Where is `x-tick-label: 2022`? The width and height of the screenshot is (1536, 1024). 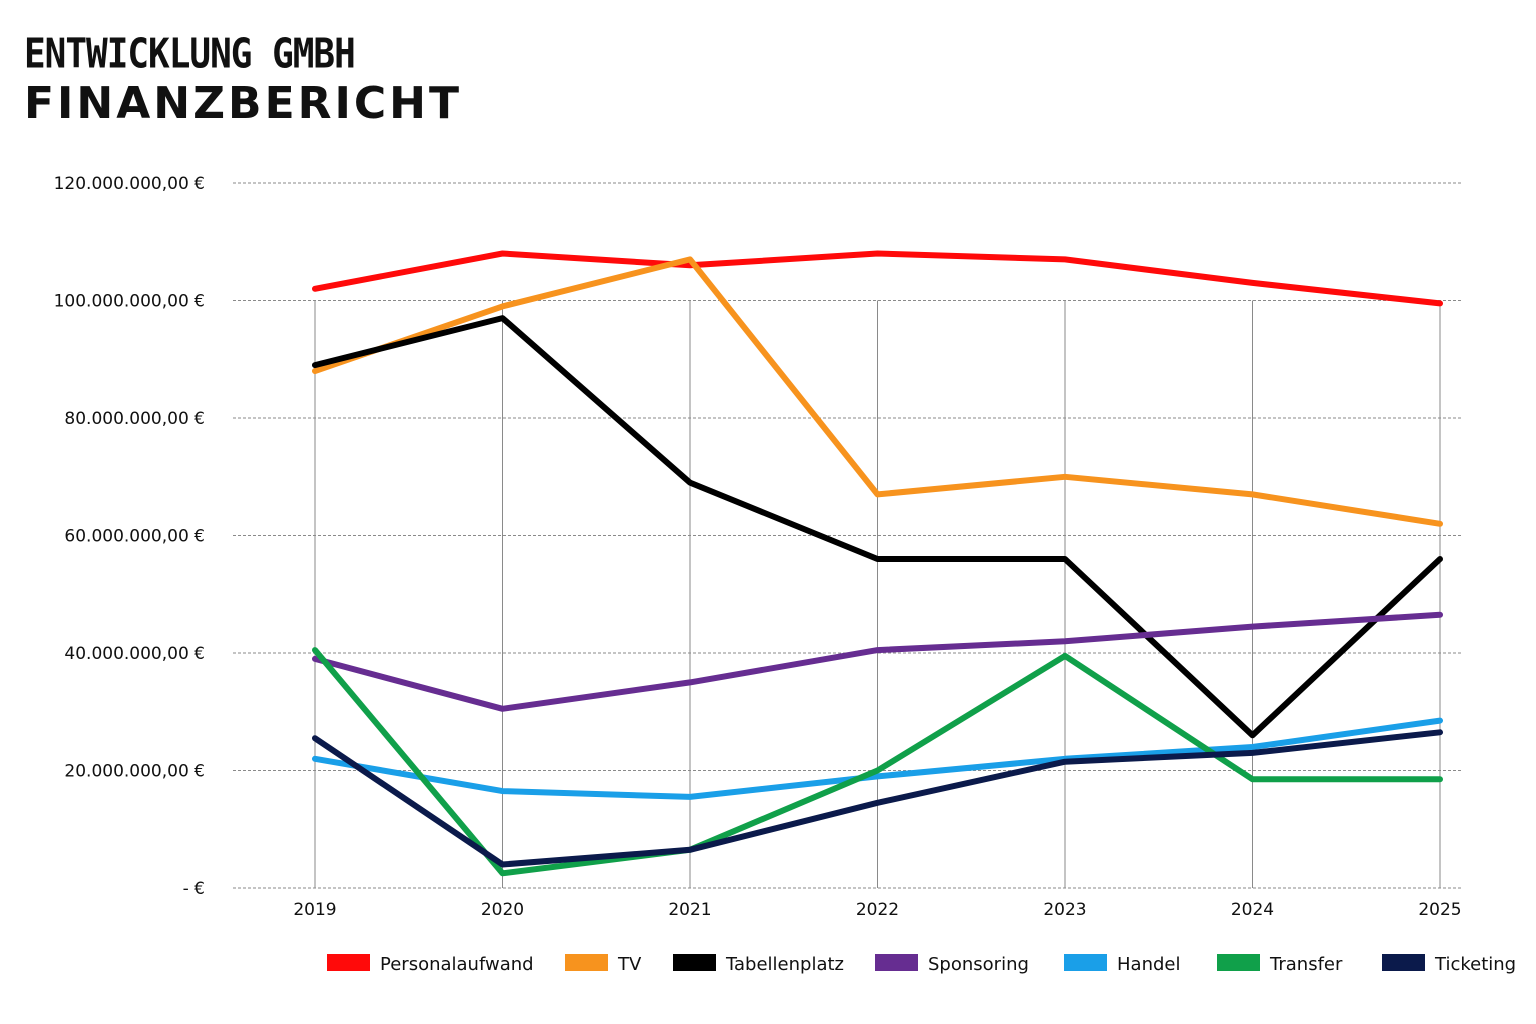
x-tick-label: 2022 is located at coordinates (877, 910).